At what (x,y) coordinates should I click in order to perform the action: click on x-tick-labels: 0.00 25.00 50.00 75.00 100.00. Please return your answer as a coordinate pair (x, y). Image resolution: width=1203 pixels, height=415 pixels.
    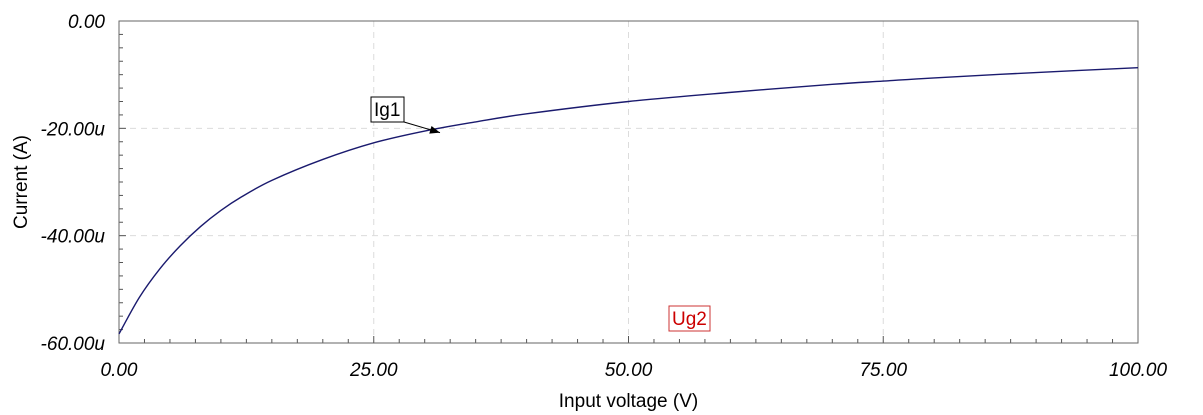
    Looking at the image, I should click on (634, 370).